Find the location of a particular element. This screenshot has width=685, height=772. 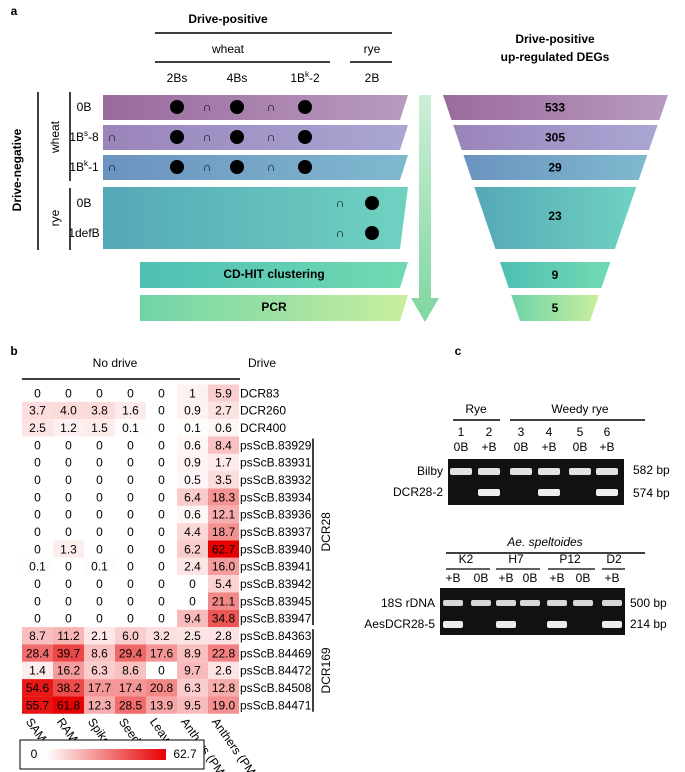

cell-label: 8.7 is located at coordinates (37, 636).